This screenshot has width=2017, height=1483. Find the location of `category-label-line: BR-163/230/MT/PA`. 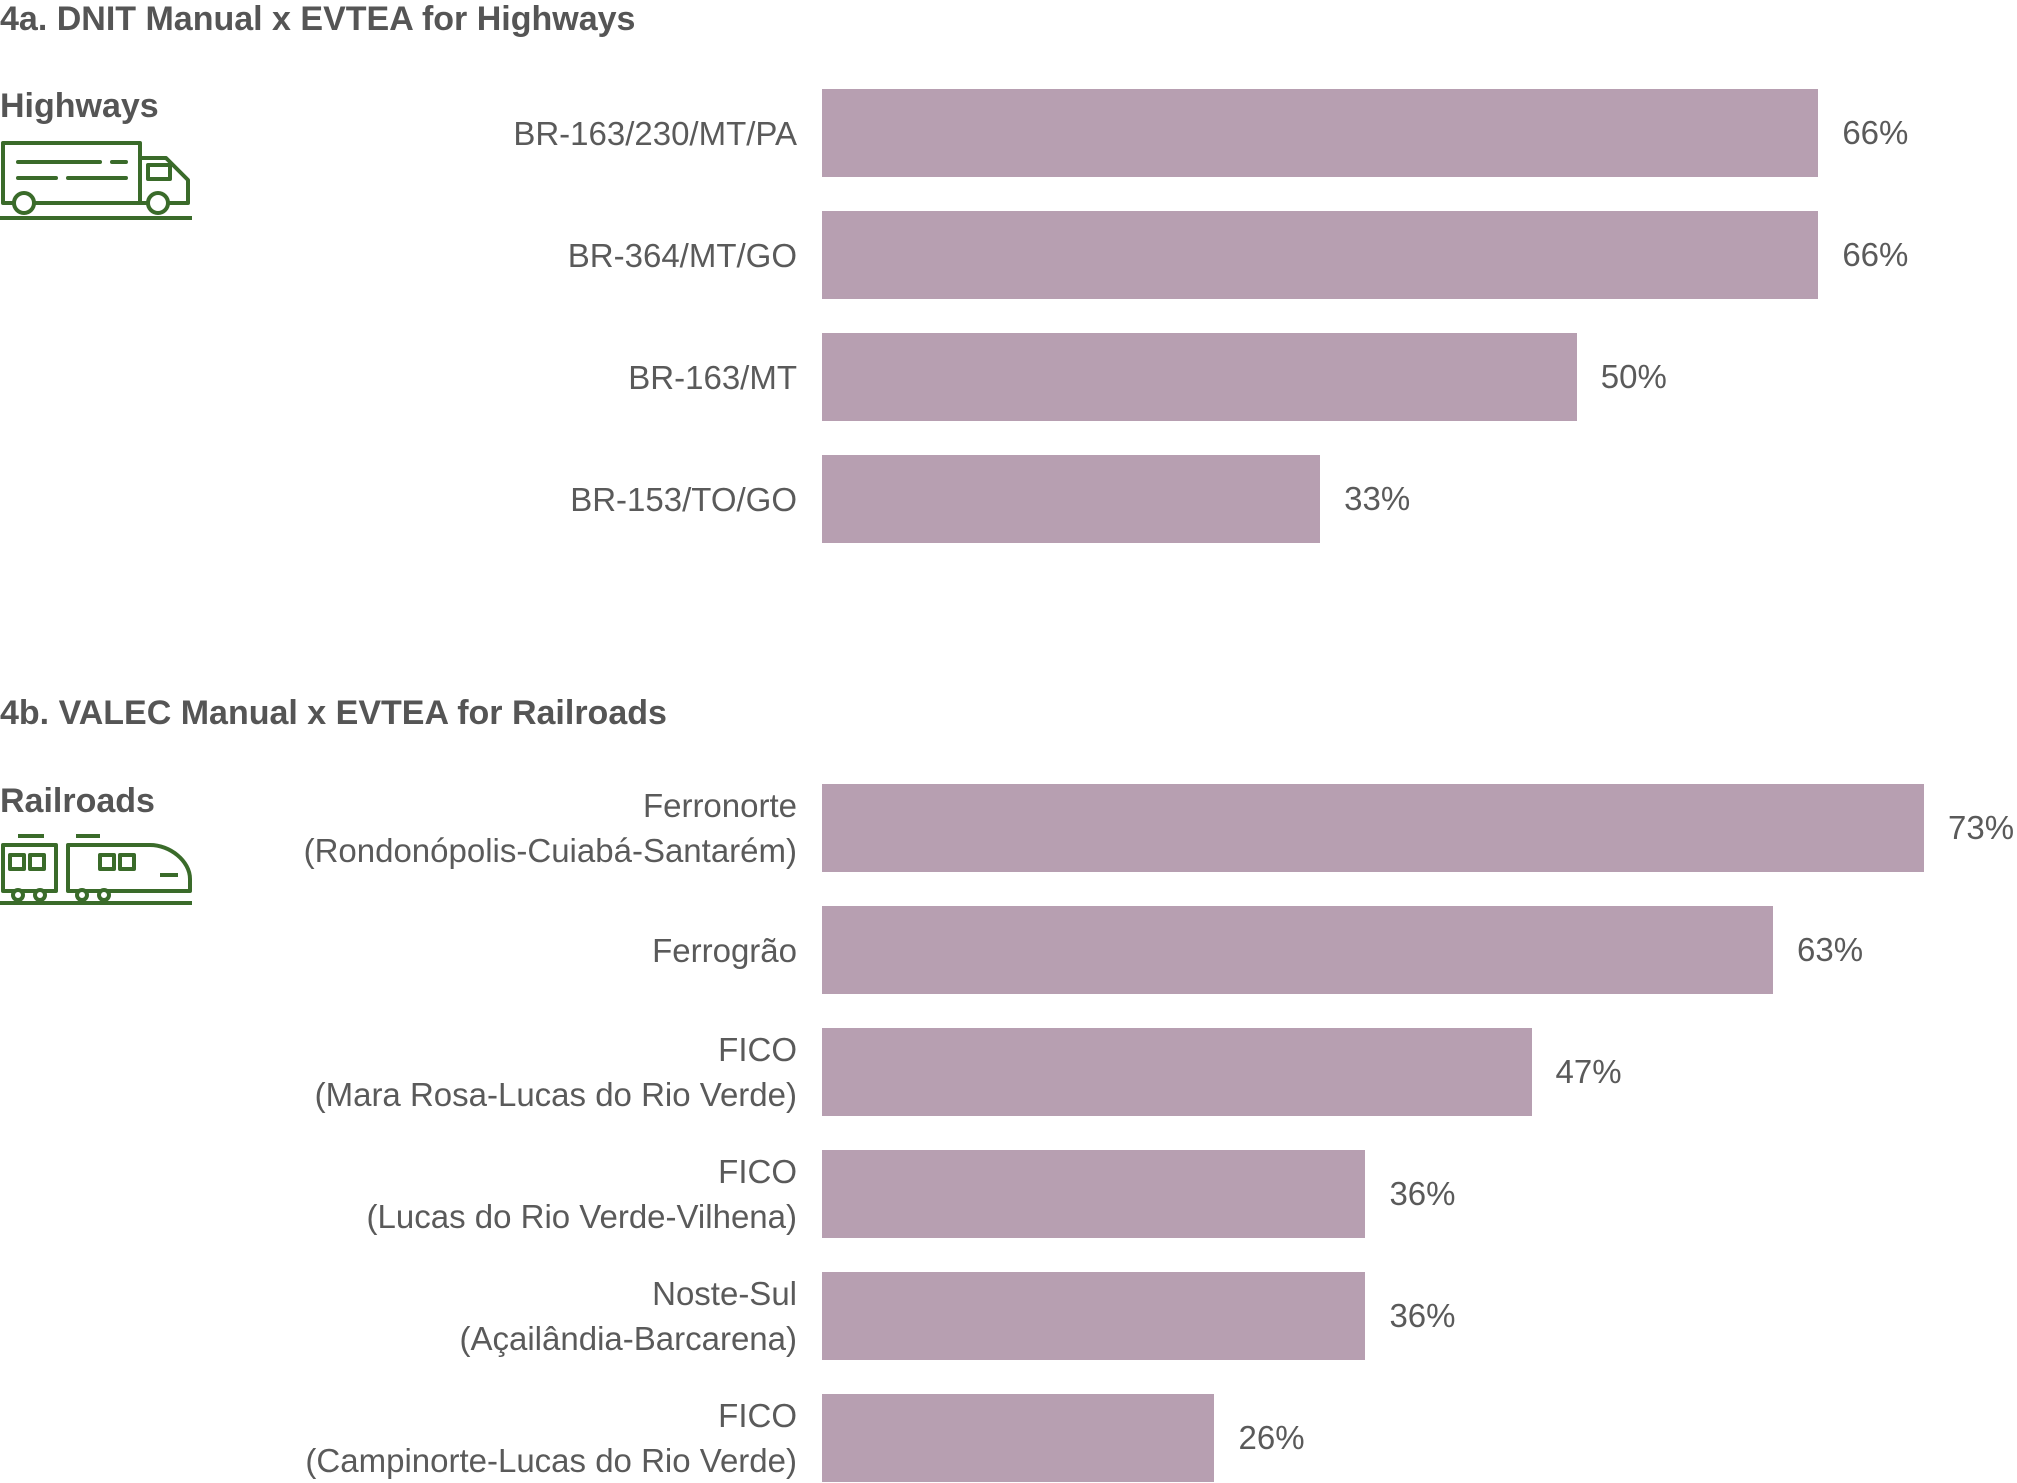

category-label-line: BR-163/230/MT/PA is located at coordinates (655, 133).